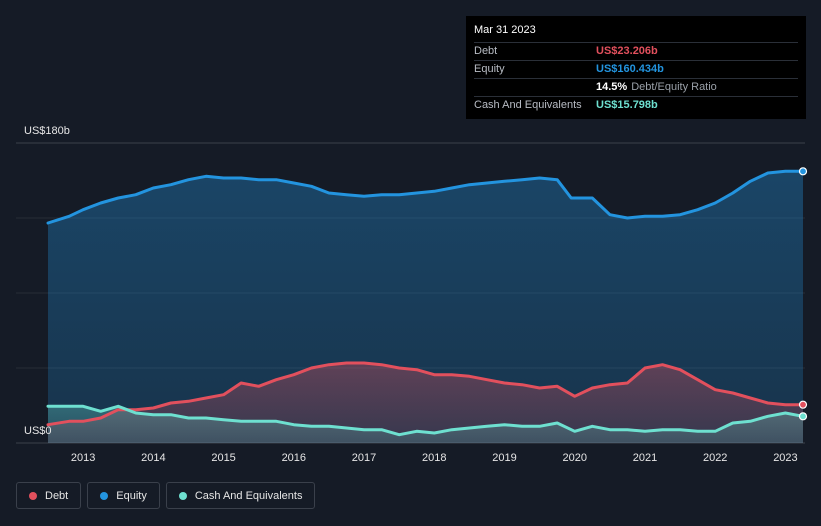 The image size is (821, 526). Describe the element at coordinates (528, 105) in the screenshot. I see `tooltip-cash-label: Cash And Equivalents` at that location.